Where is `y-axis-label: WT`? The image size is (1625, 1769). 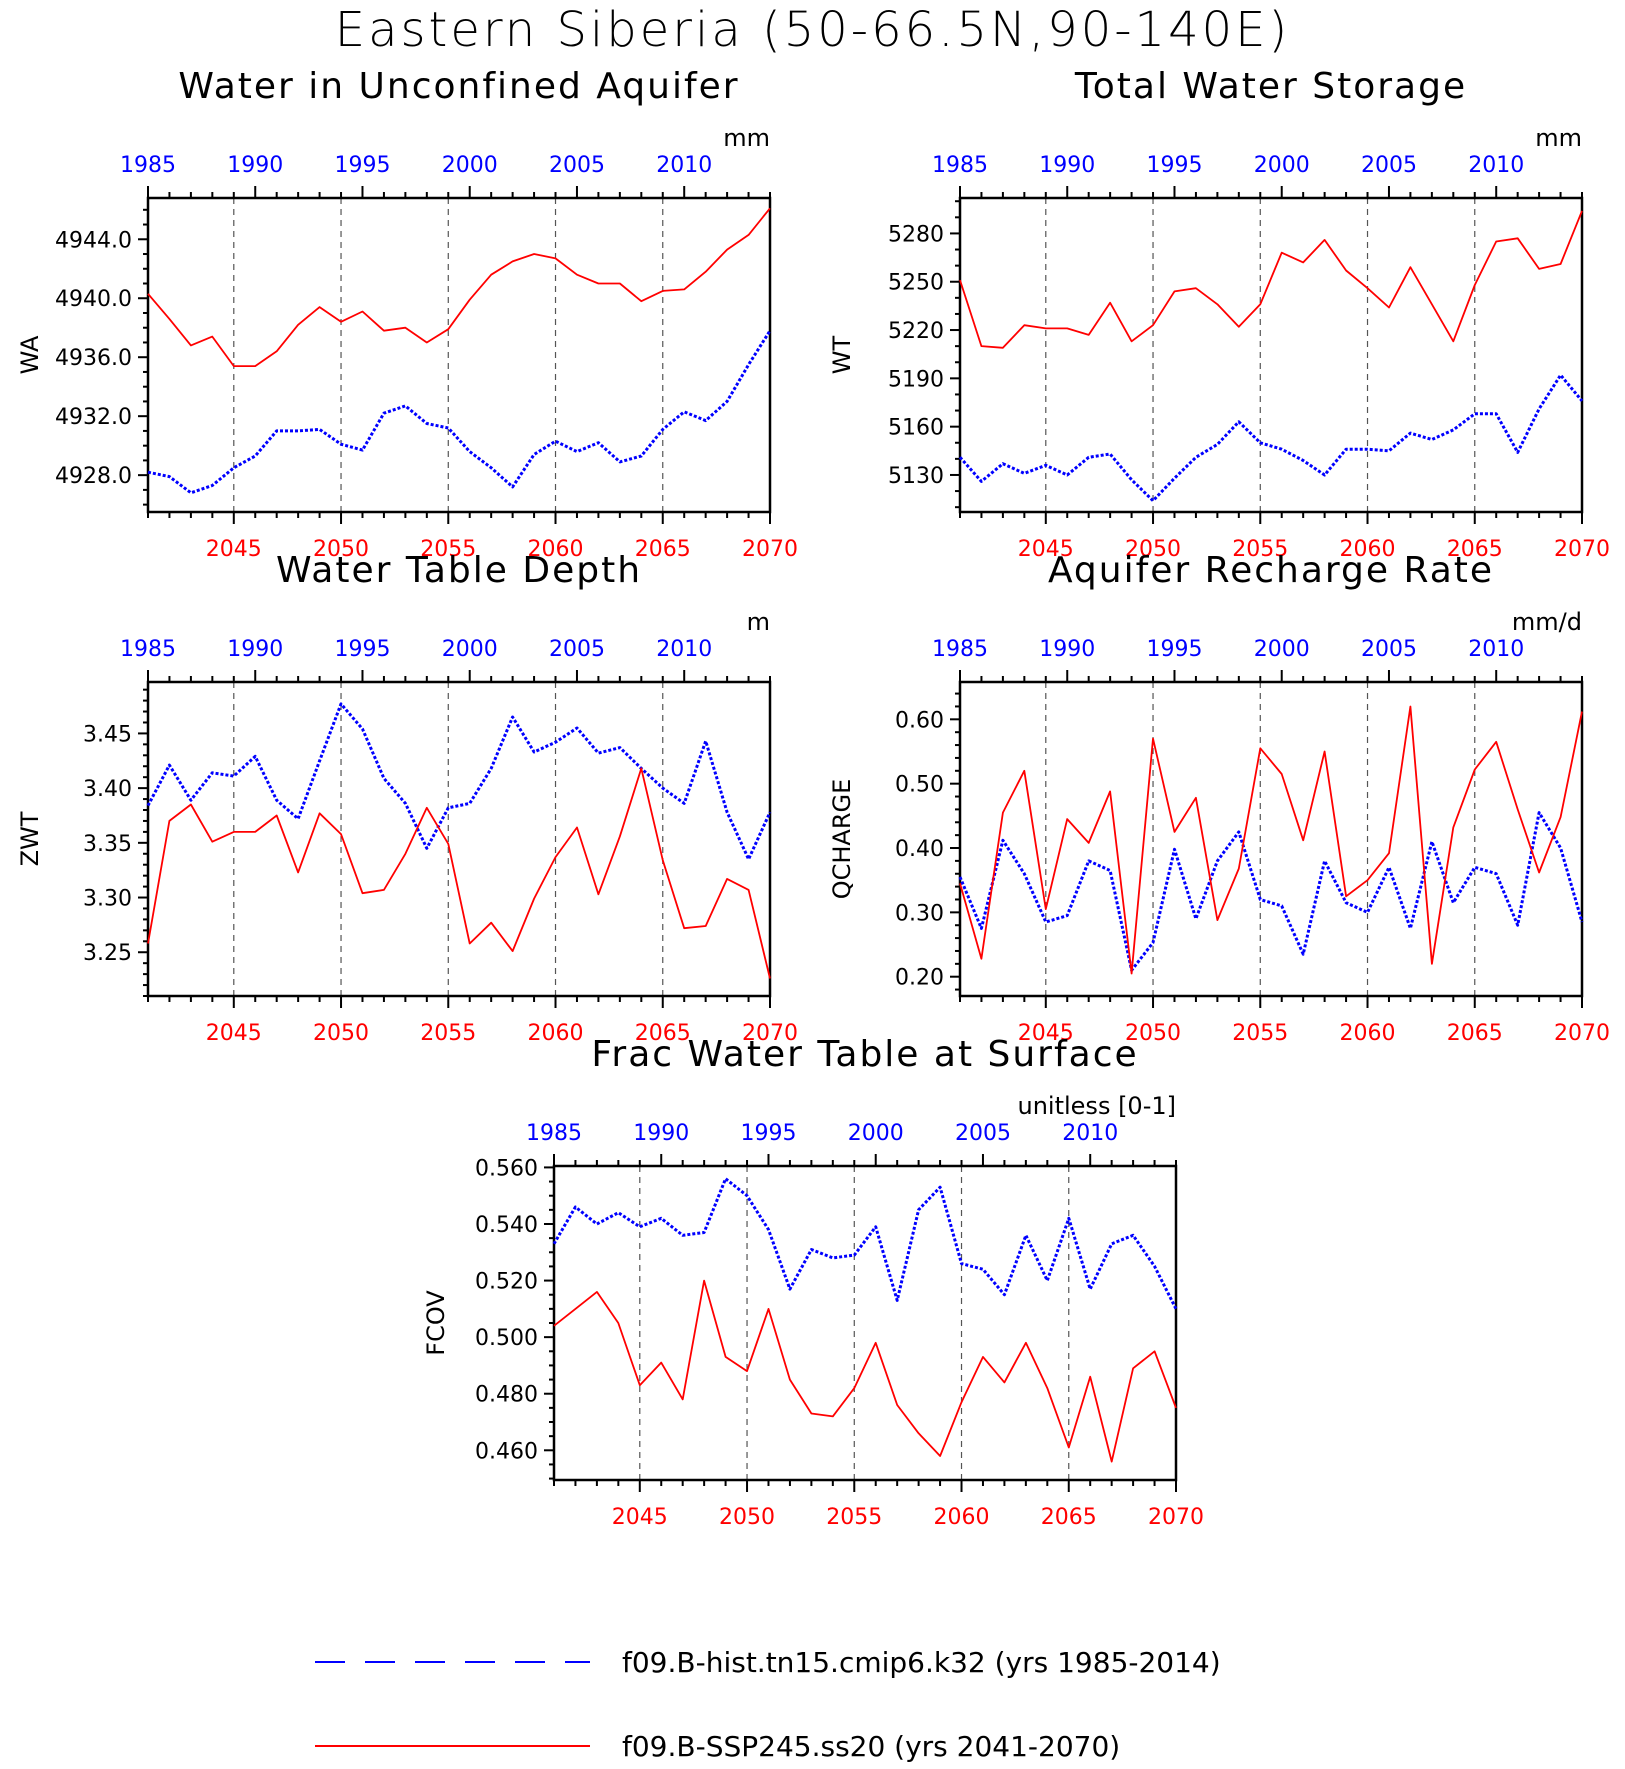 y-axis-label: WT is located at coordinates (842, 354).